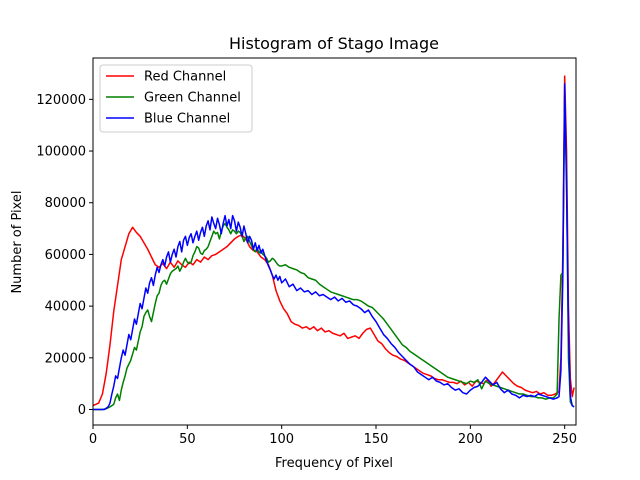 The width and height of the screenshot is (640, 480). Describe the element at coordinates (17, 241) in the screenshot. I see `y-axis-label: Number of Pixel` at that location.